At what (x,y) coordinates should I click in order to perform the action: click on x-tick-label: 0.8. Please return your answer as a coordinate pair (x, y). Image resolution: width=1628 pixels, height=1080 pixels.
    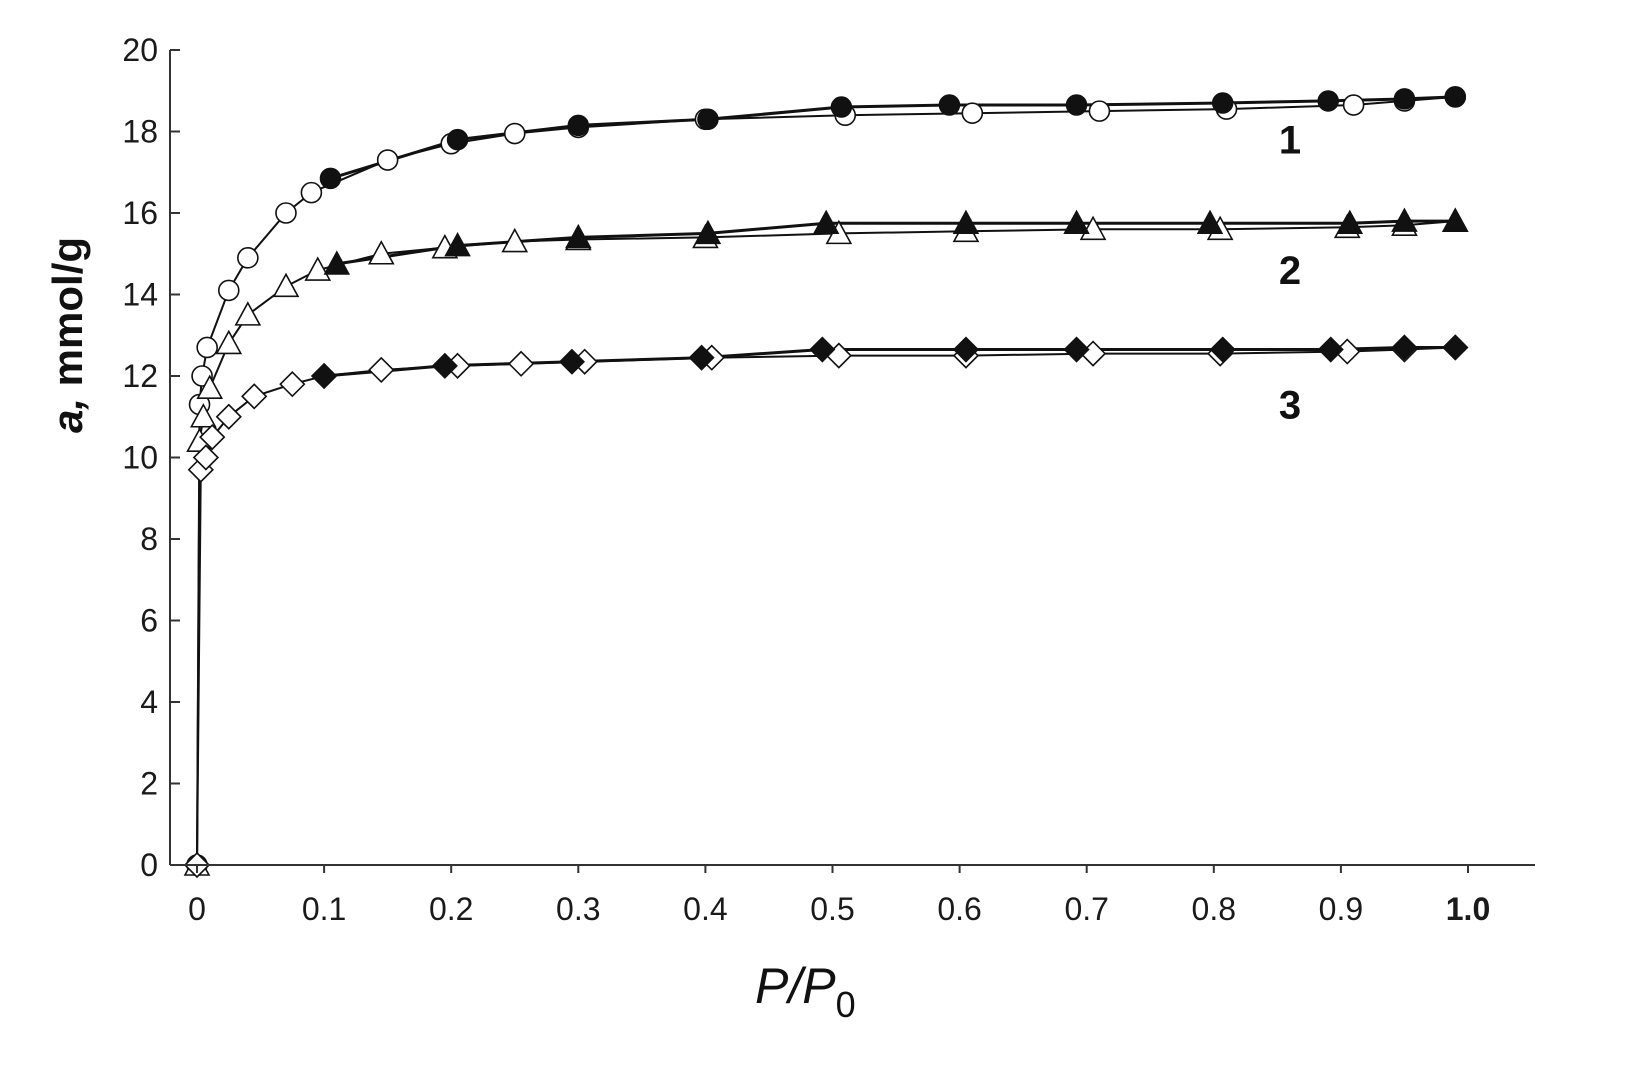
    Looking at the image, I should click on (1214, 909).